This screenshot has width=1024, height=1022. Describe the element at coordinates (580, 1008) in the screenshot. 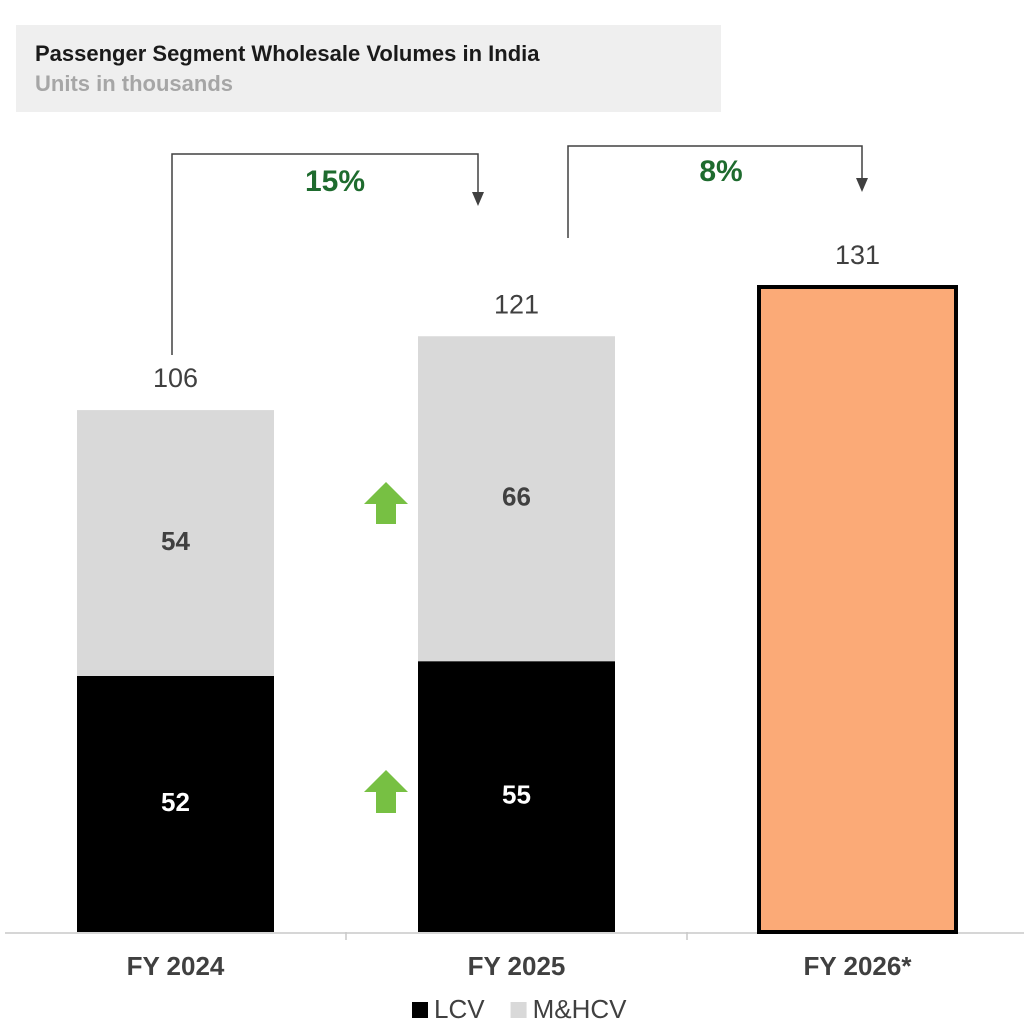

I see `legend-label: M&HCV` at that location.